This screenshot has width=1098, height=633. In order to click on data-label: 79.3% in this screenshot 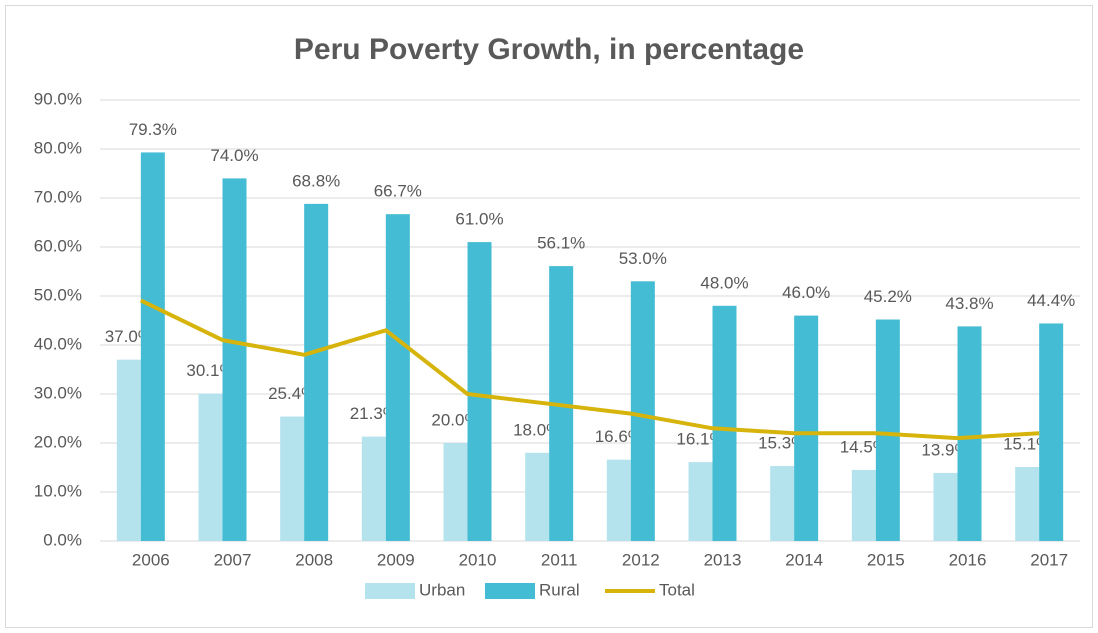, I will do `click(153, 129)`.